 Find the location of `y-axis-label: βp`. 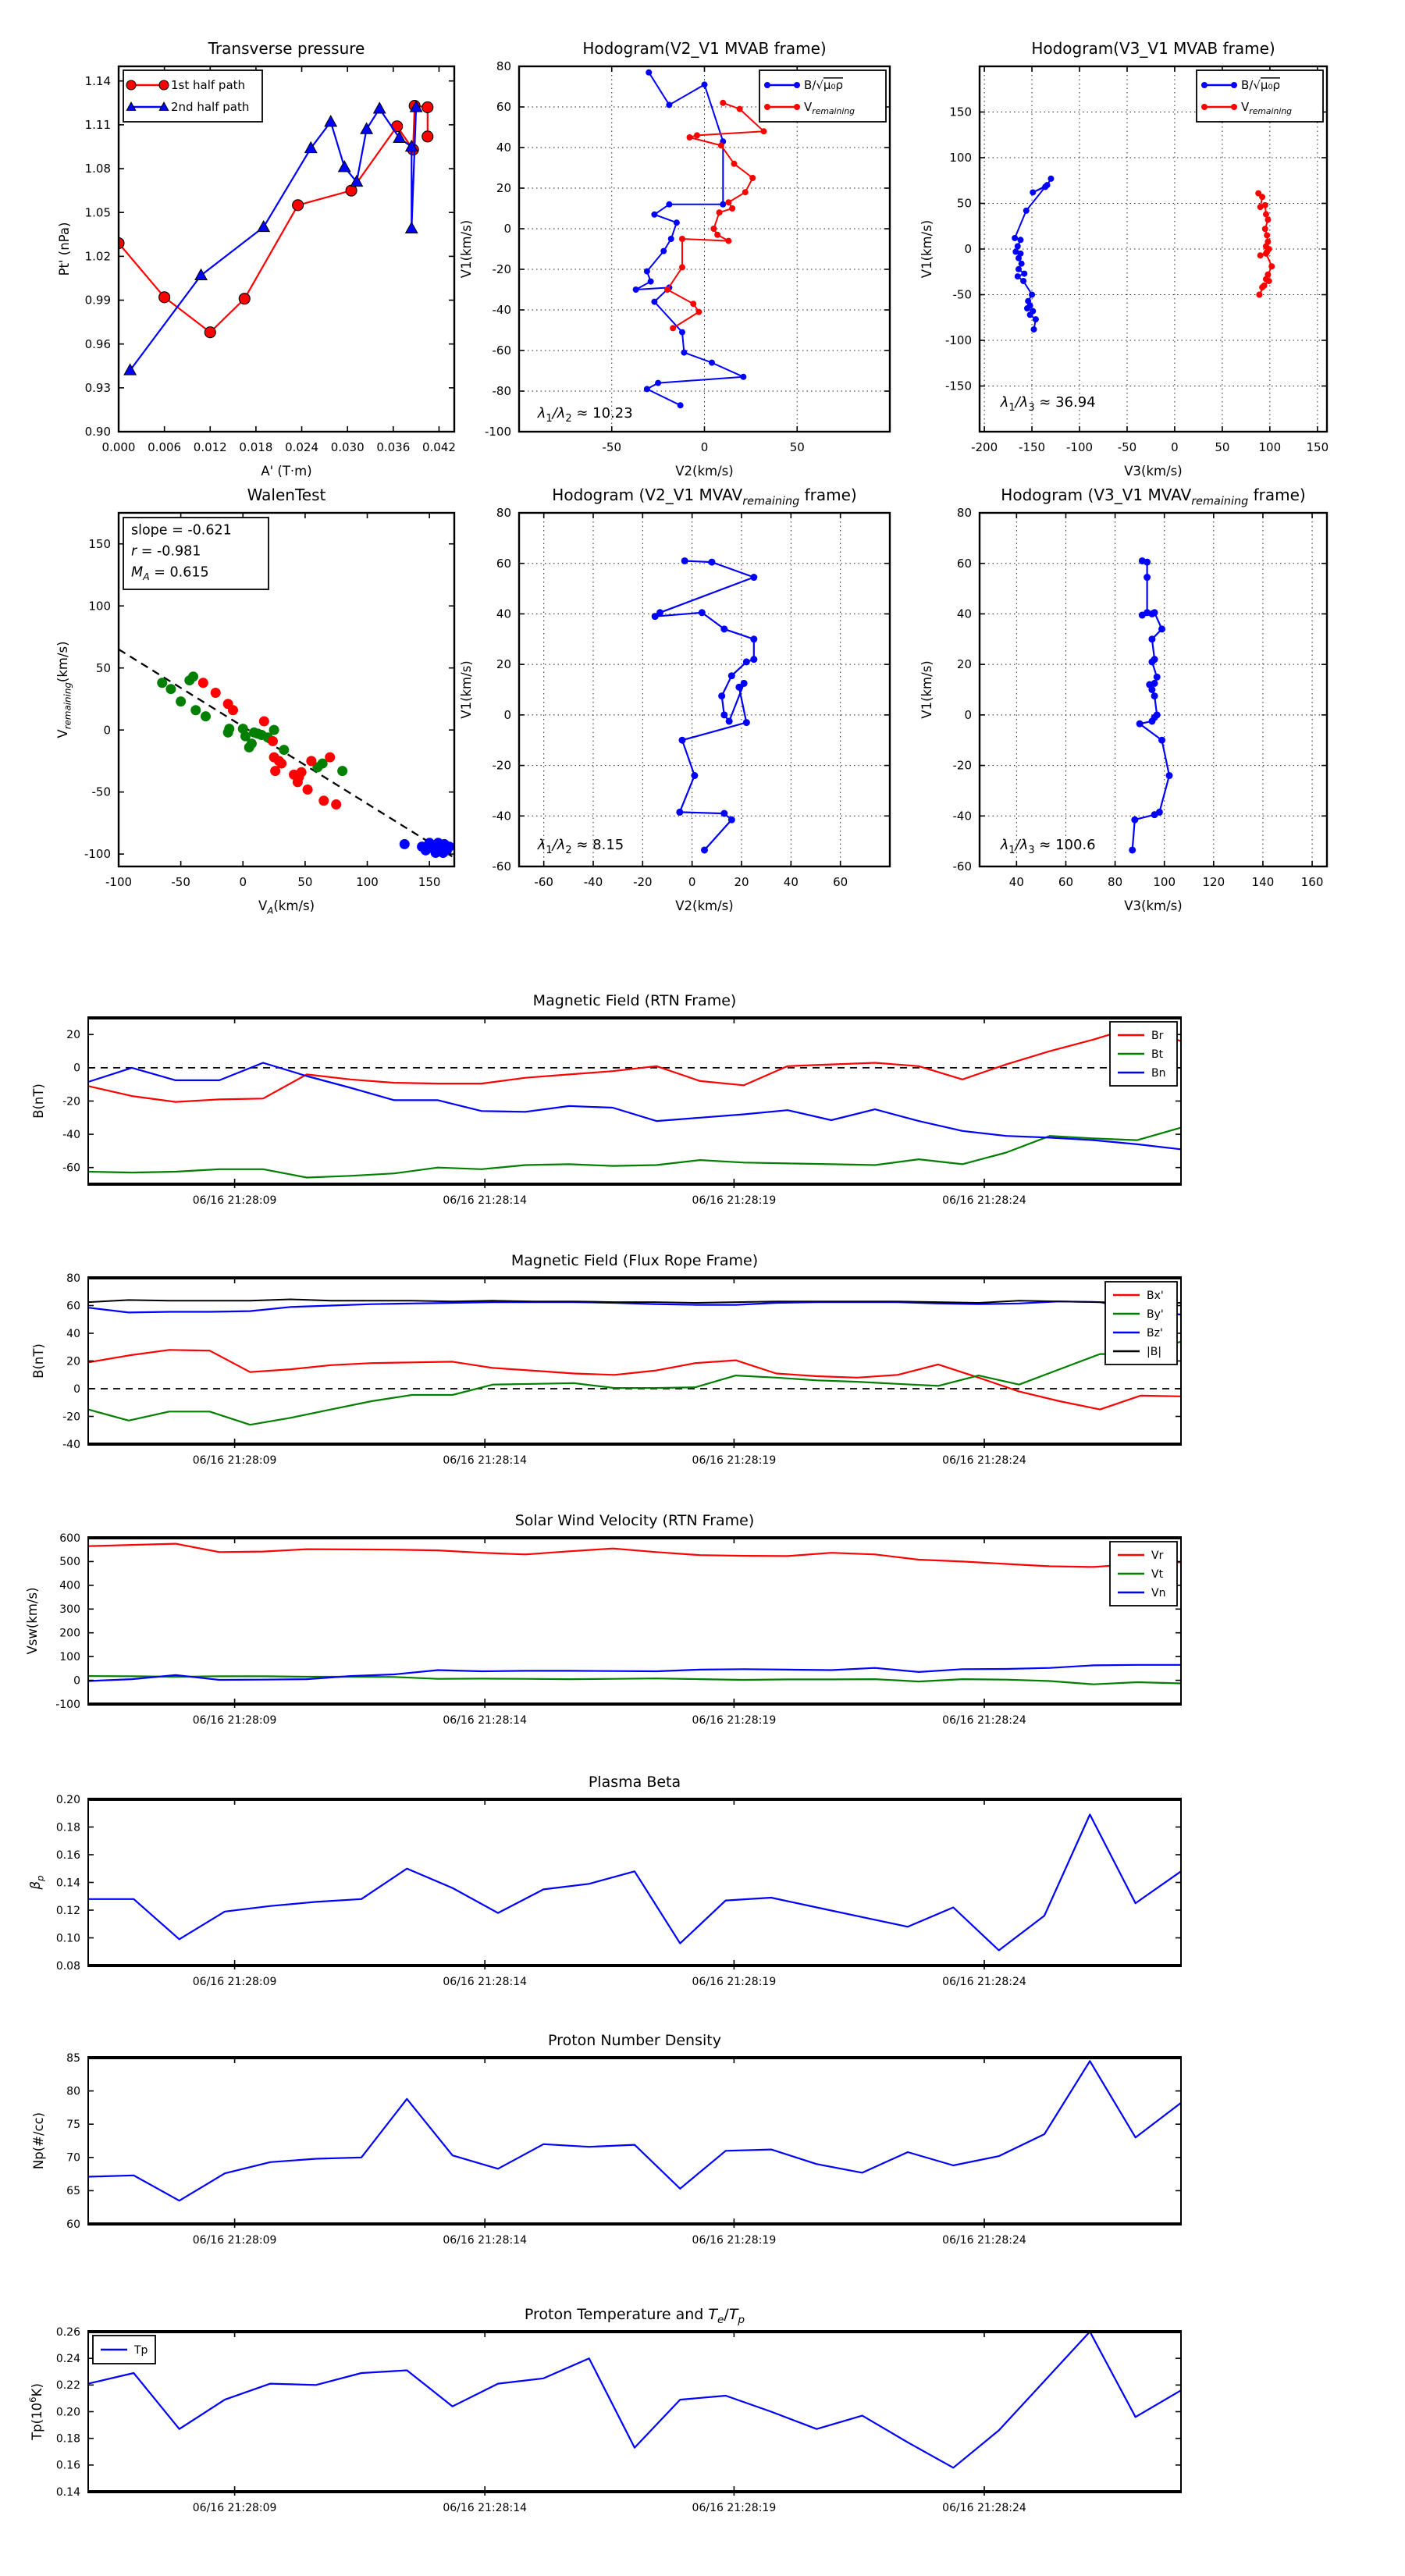

y-axis-label: βp is located at coordinates (36, 1882).